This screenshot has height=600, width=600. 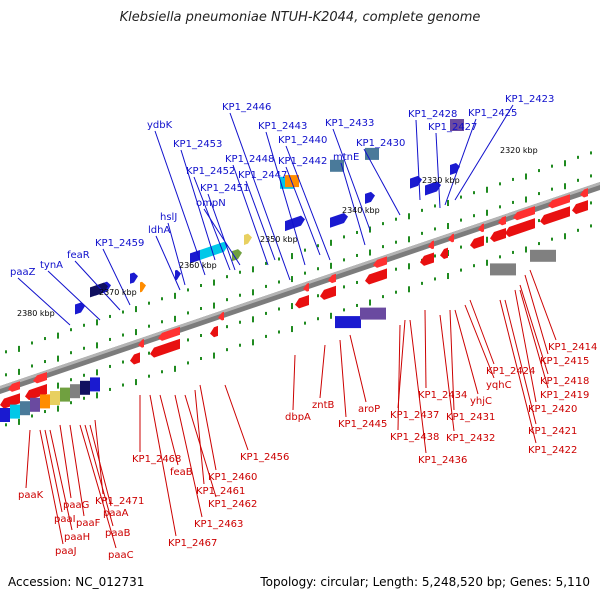 What do you see at coordinates (442, 395) in the screenshot?
I see `gene-label: KP1_2434` at bounding box center [442, 395].